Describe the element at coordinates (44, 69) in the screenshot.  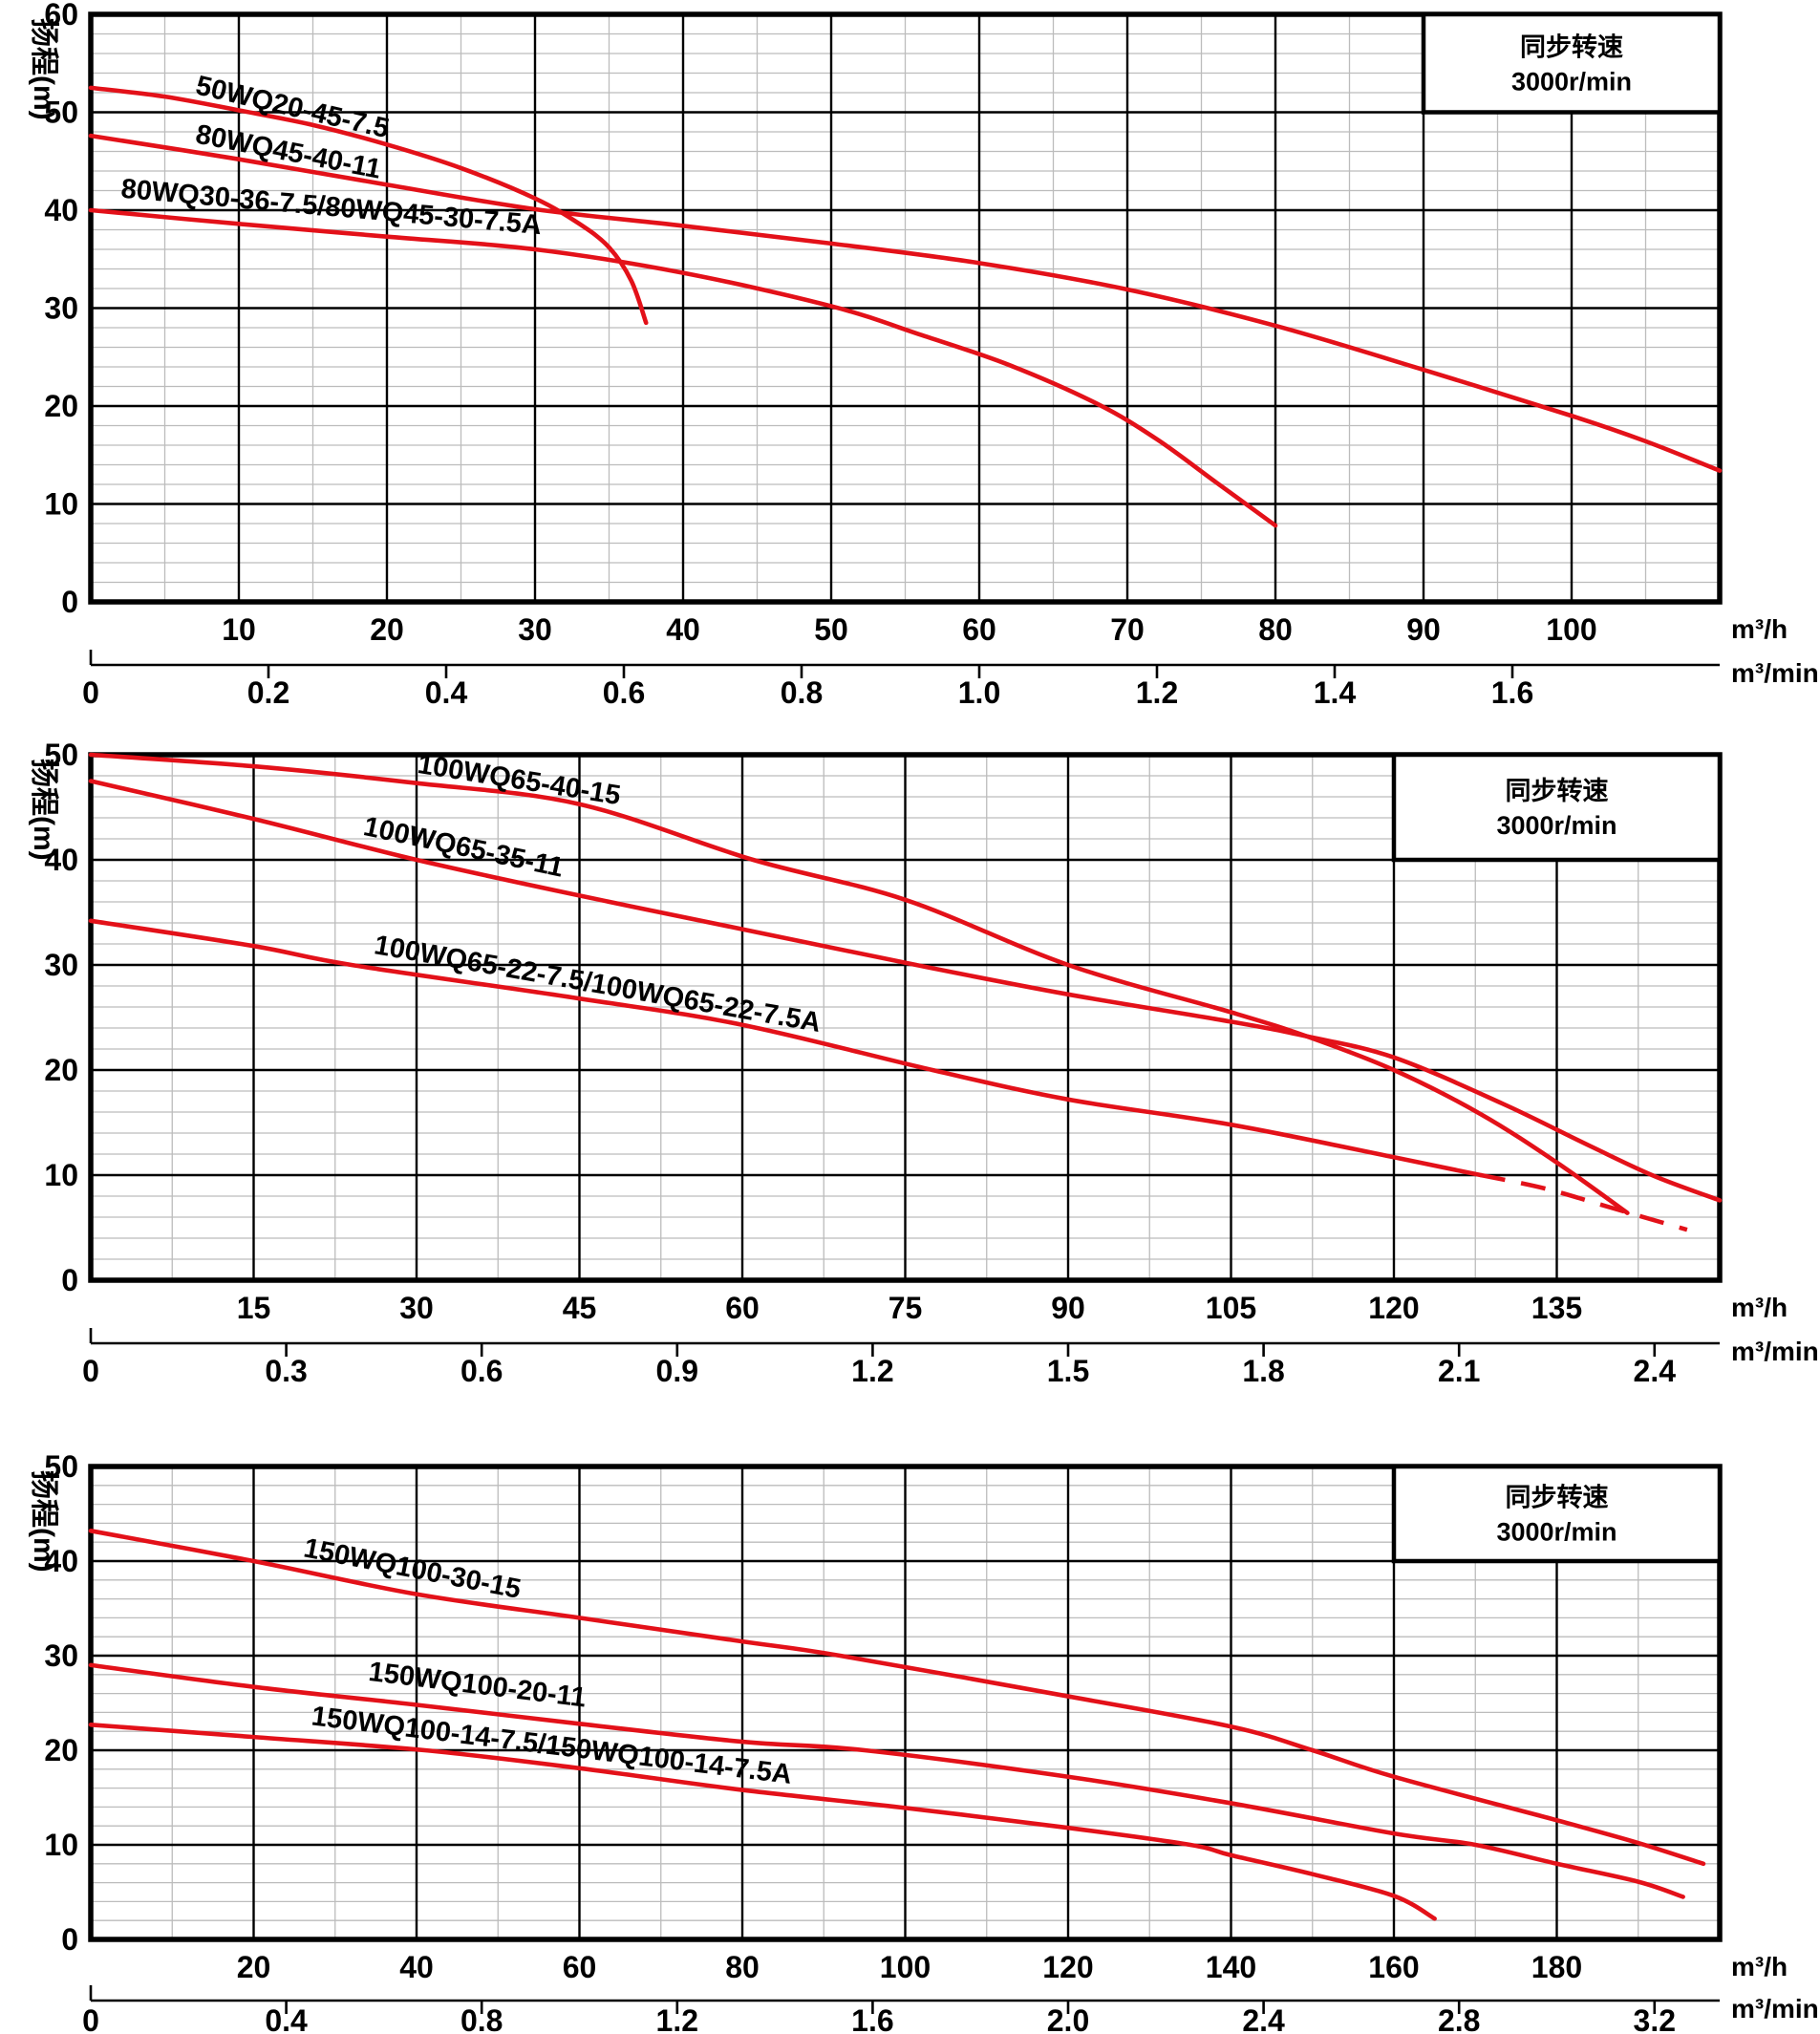
I see `chart-1-y-axis-title: 扬程(m)` at that location.